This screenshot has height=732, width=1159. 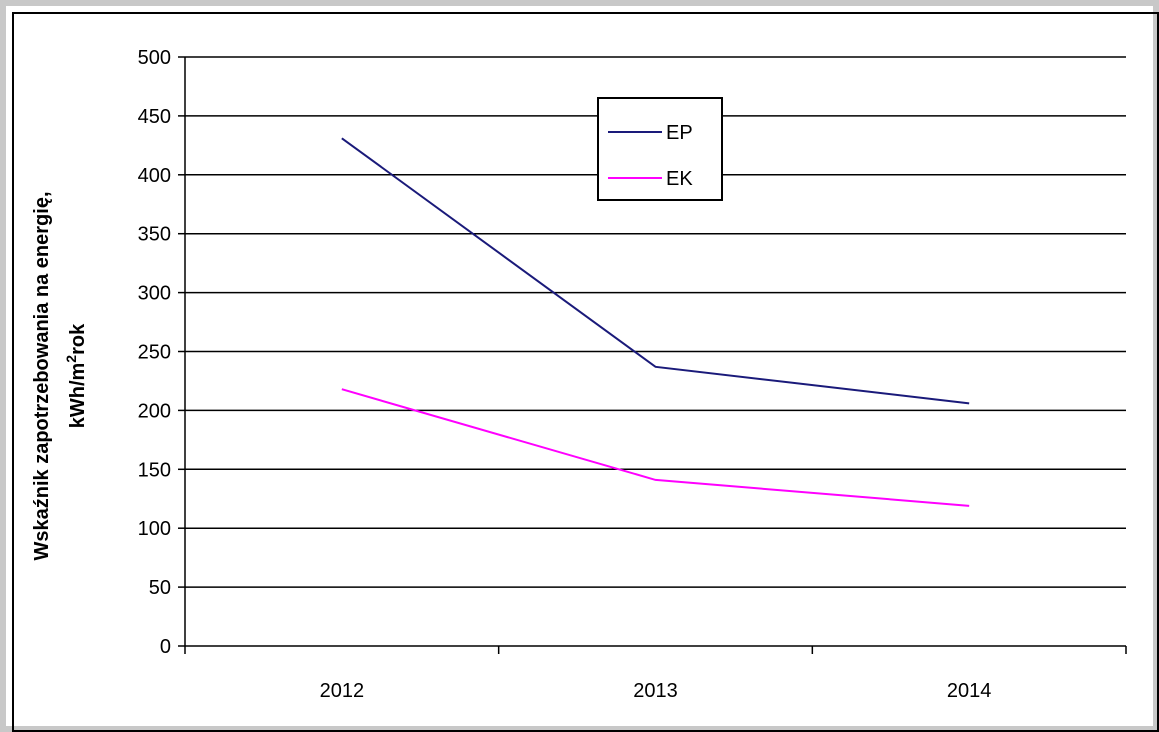 I want to click on x-tick-labels: 2012 2013 2014, so click(x=656, y=691).